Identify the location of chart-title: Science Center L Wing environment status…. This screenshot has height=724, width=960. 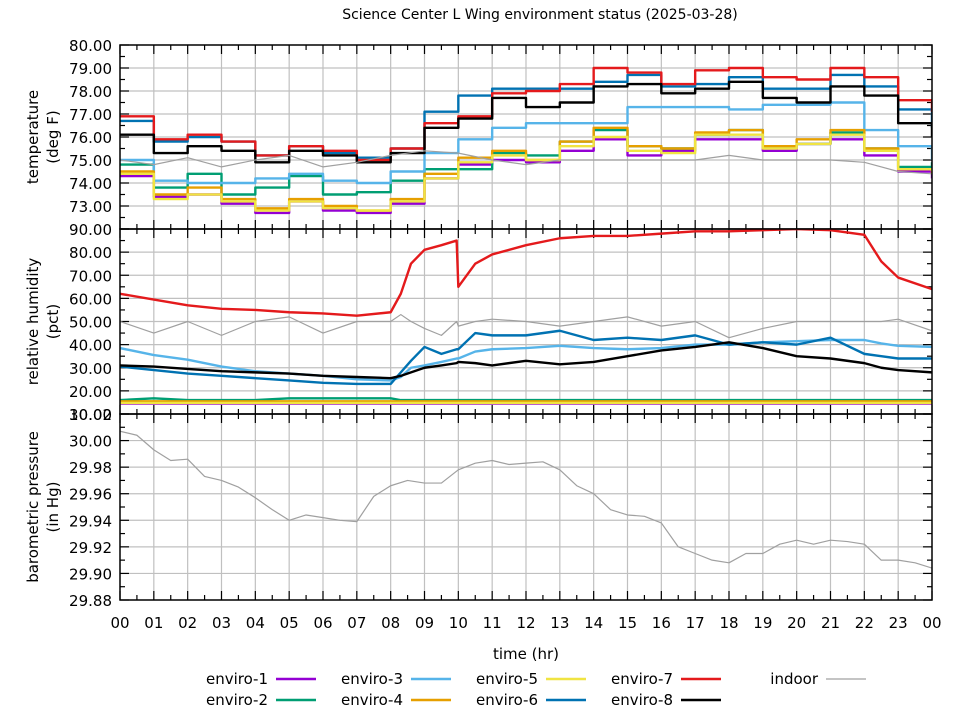
(540, 15).